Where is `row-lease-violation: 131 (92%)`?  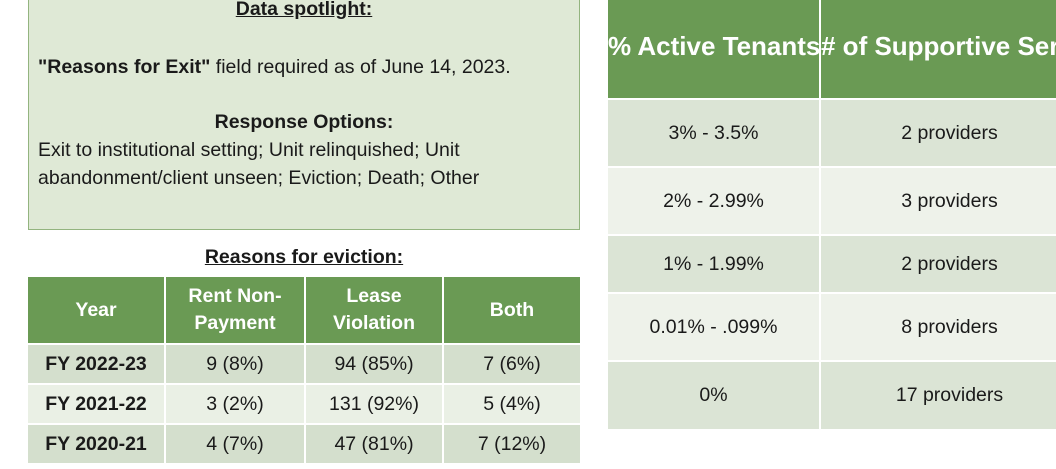 row-lease-violation: 131 (92%) is located at coordinates (374, 403).